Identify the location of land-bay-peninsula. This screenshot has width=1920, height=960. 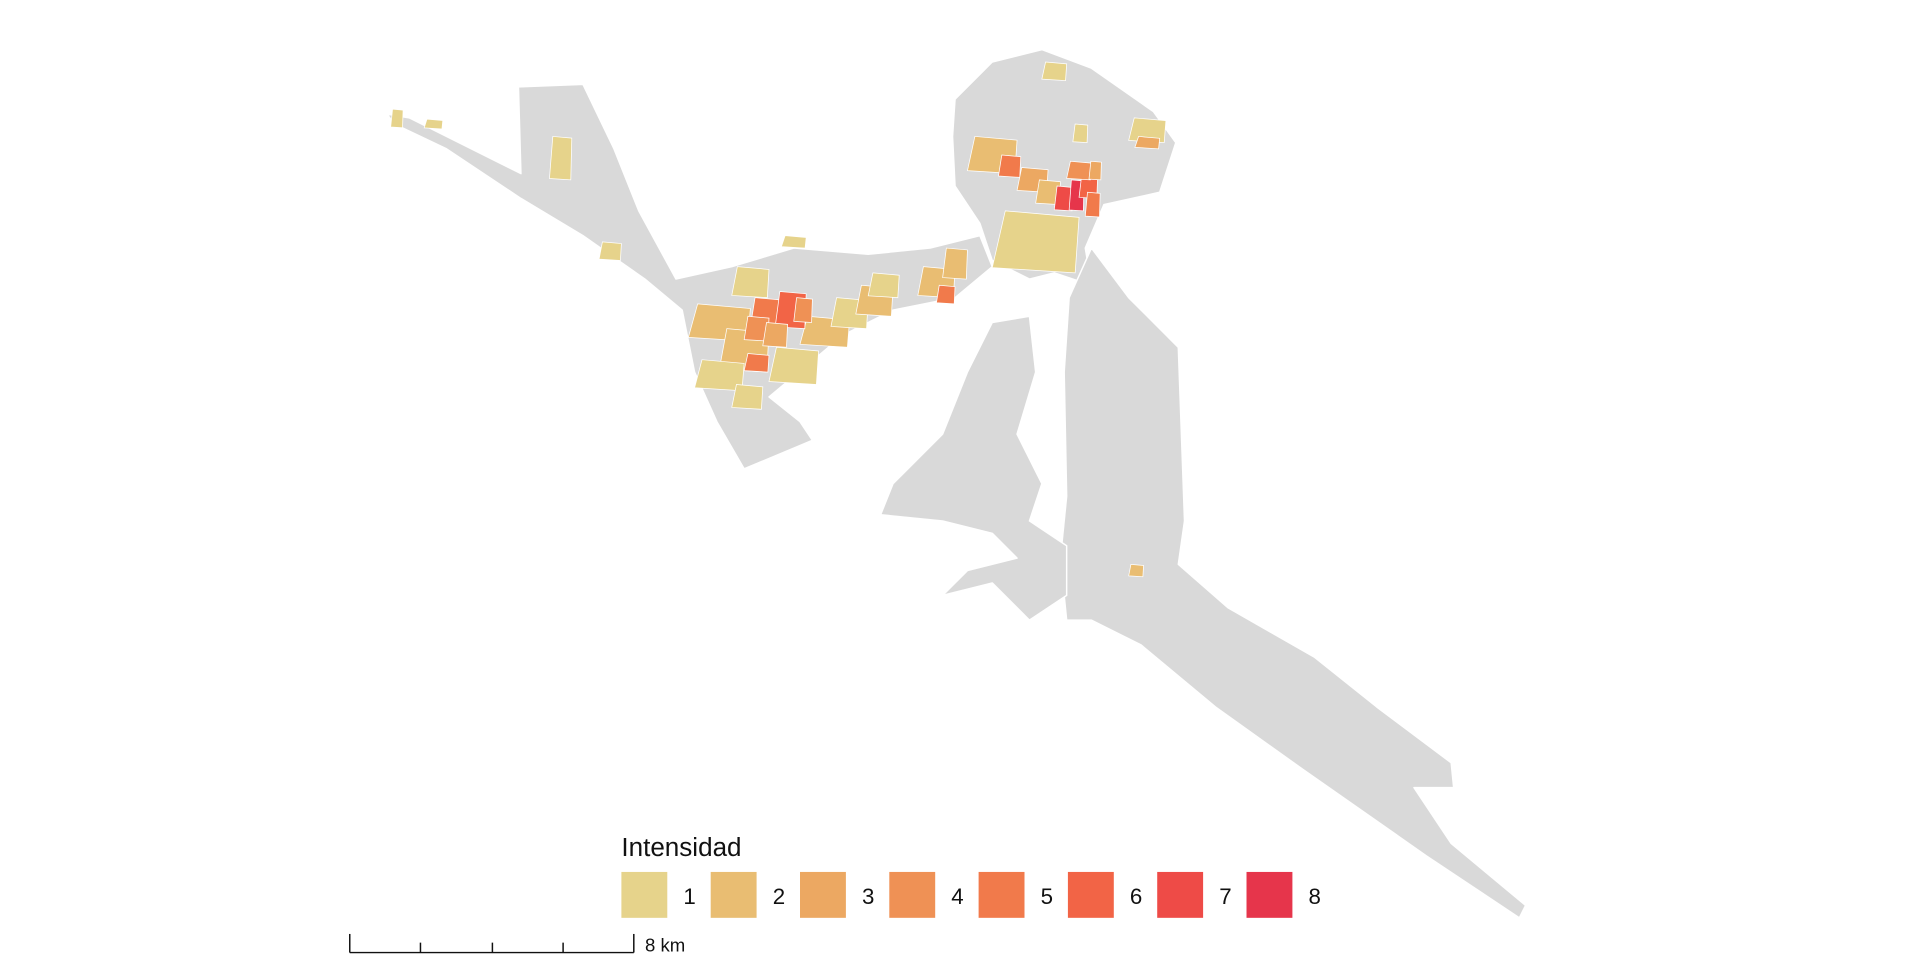
(973, 468).